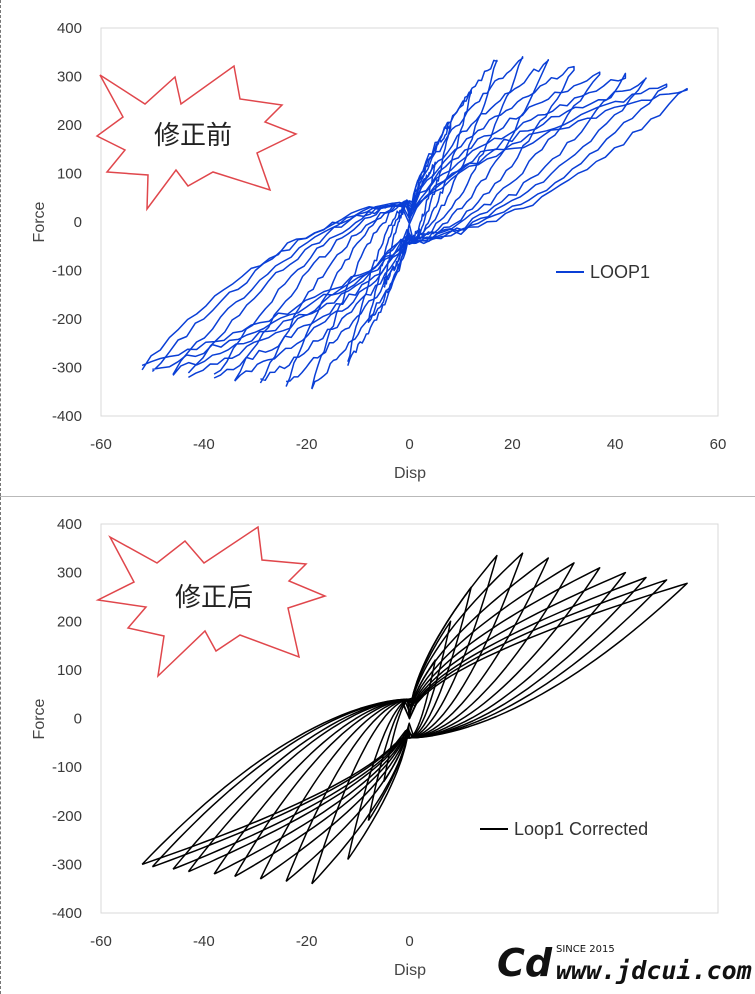 The height and width of the screenshot is (994, 755). Describe the element at coordinates (620, 272) in the screenshot. I see `legend-label: LOOP1` at that location.